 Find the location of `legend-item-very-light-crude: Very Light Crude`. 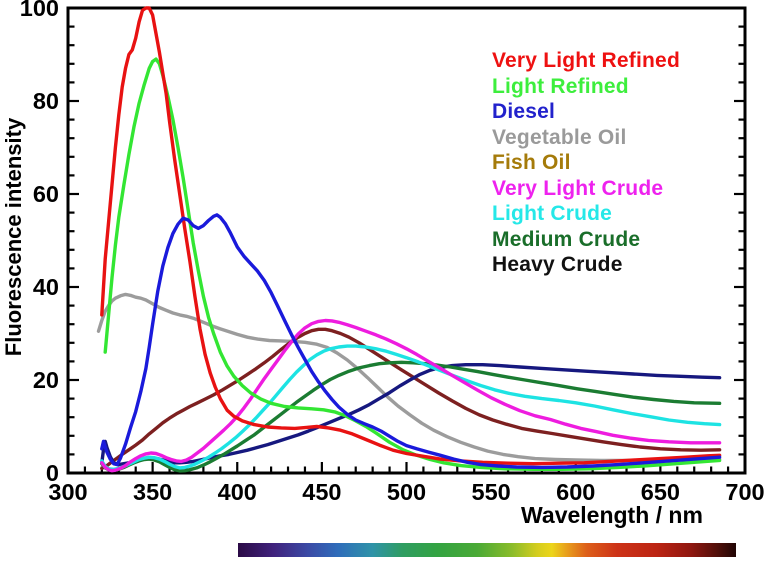

legend-item-very-light-crude: Very Light Crude is located at coordinates (578, 188).